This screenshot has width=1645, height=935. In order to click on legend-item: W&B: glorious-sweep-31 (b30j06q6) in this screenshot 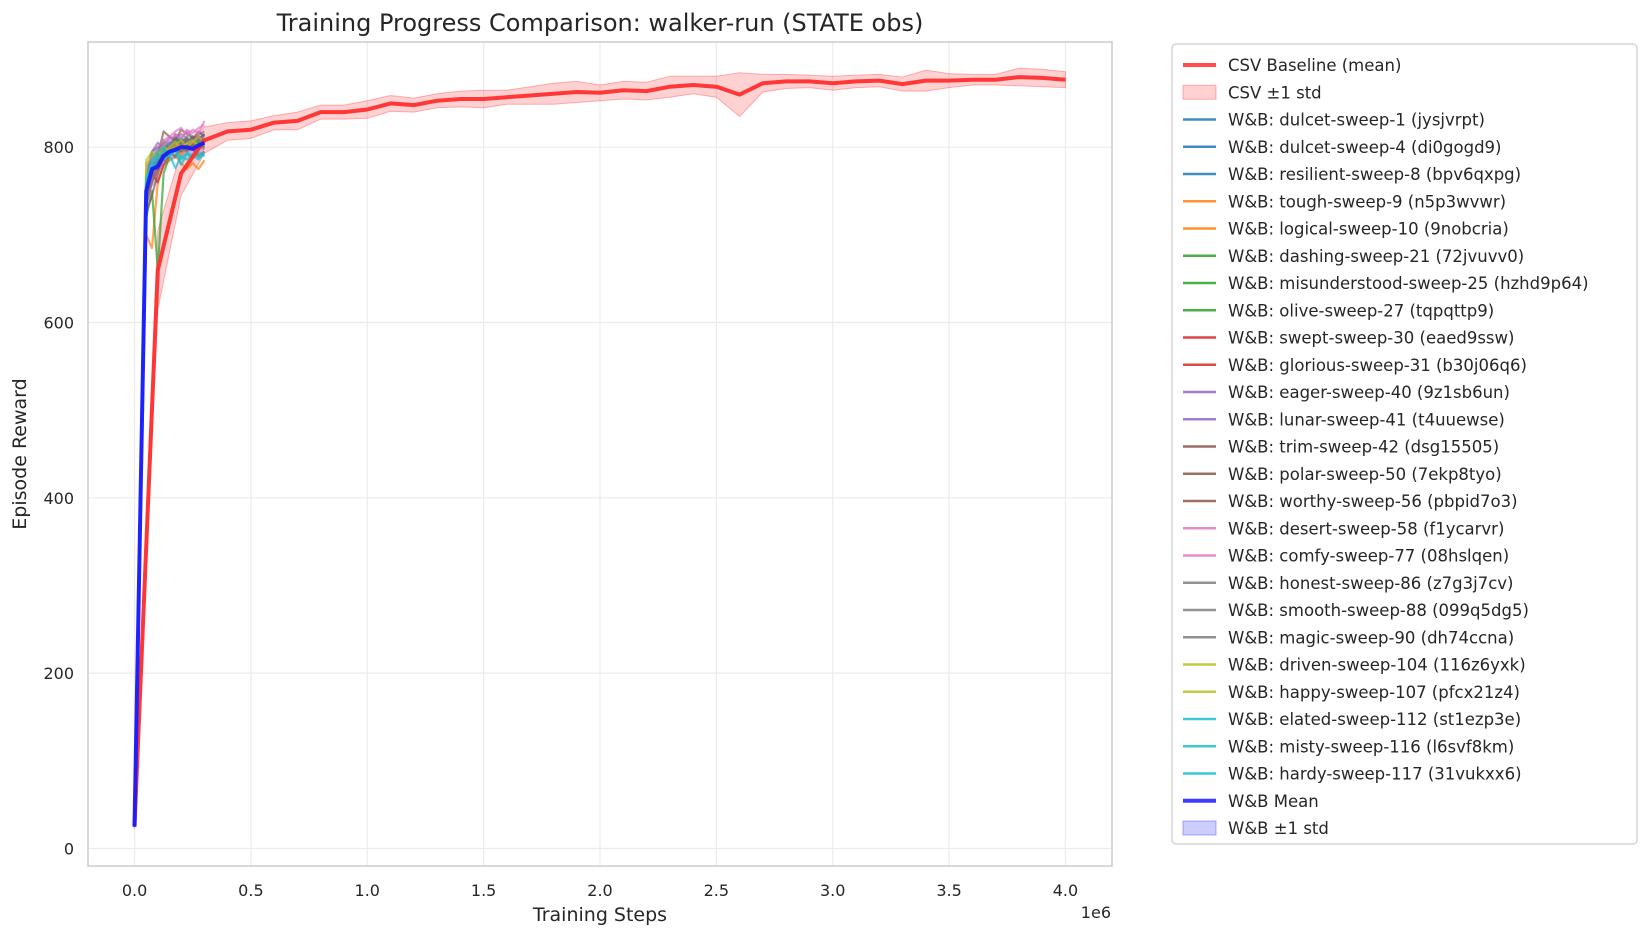, I will do `click(1355, 365)`.